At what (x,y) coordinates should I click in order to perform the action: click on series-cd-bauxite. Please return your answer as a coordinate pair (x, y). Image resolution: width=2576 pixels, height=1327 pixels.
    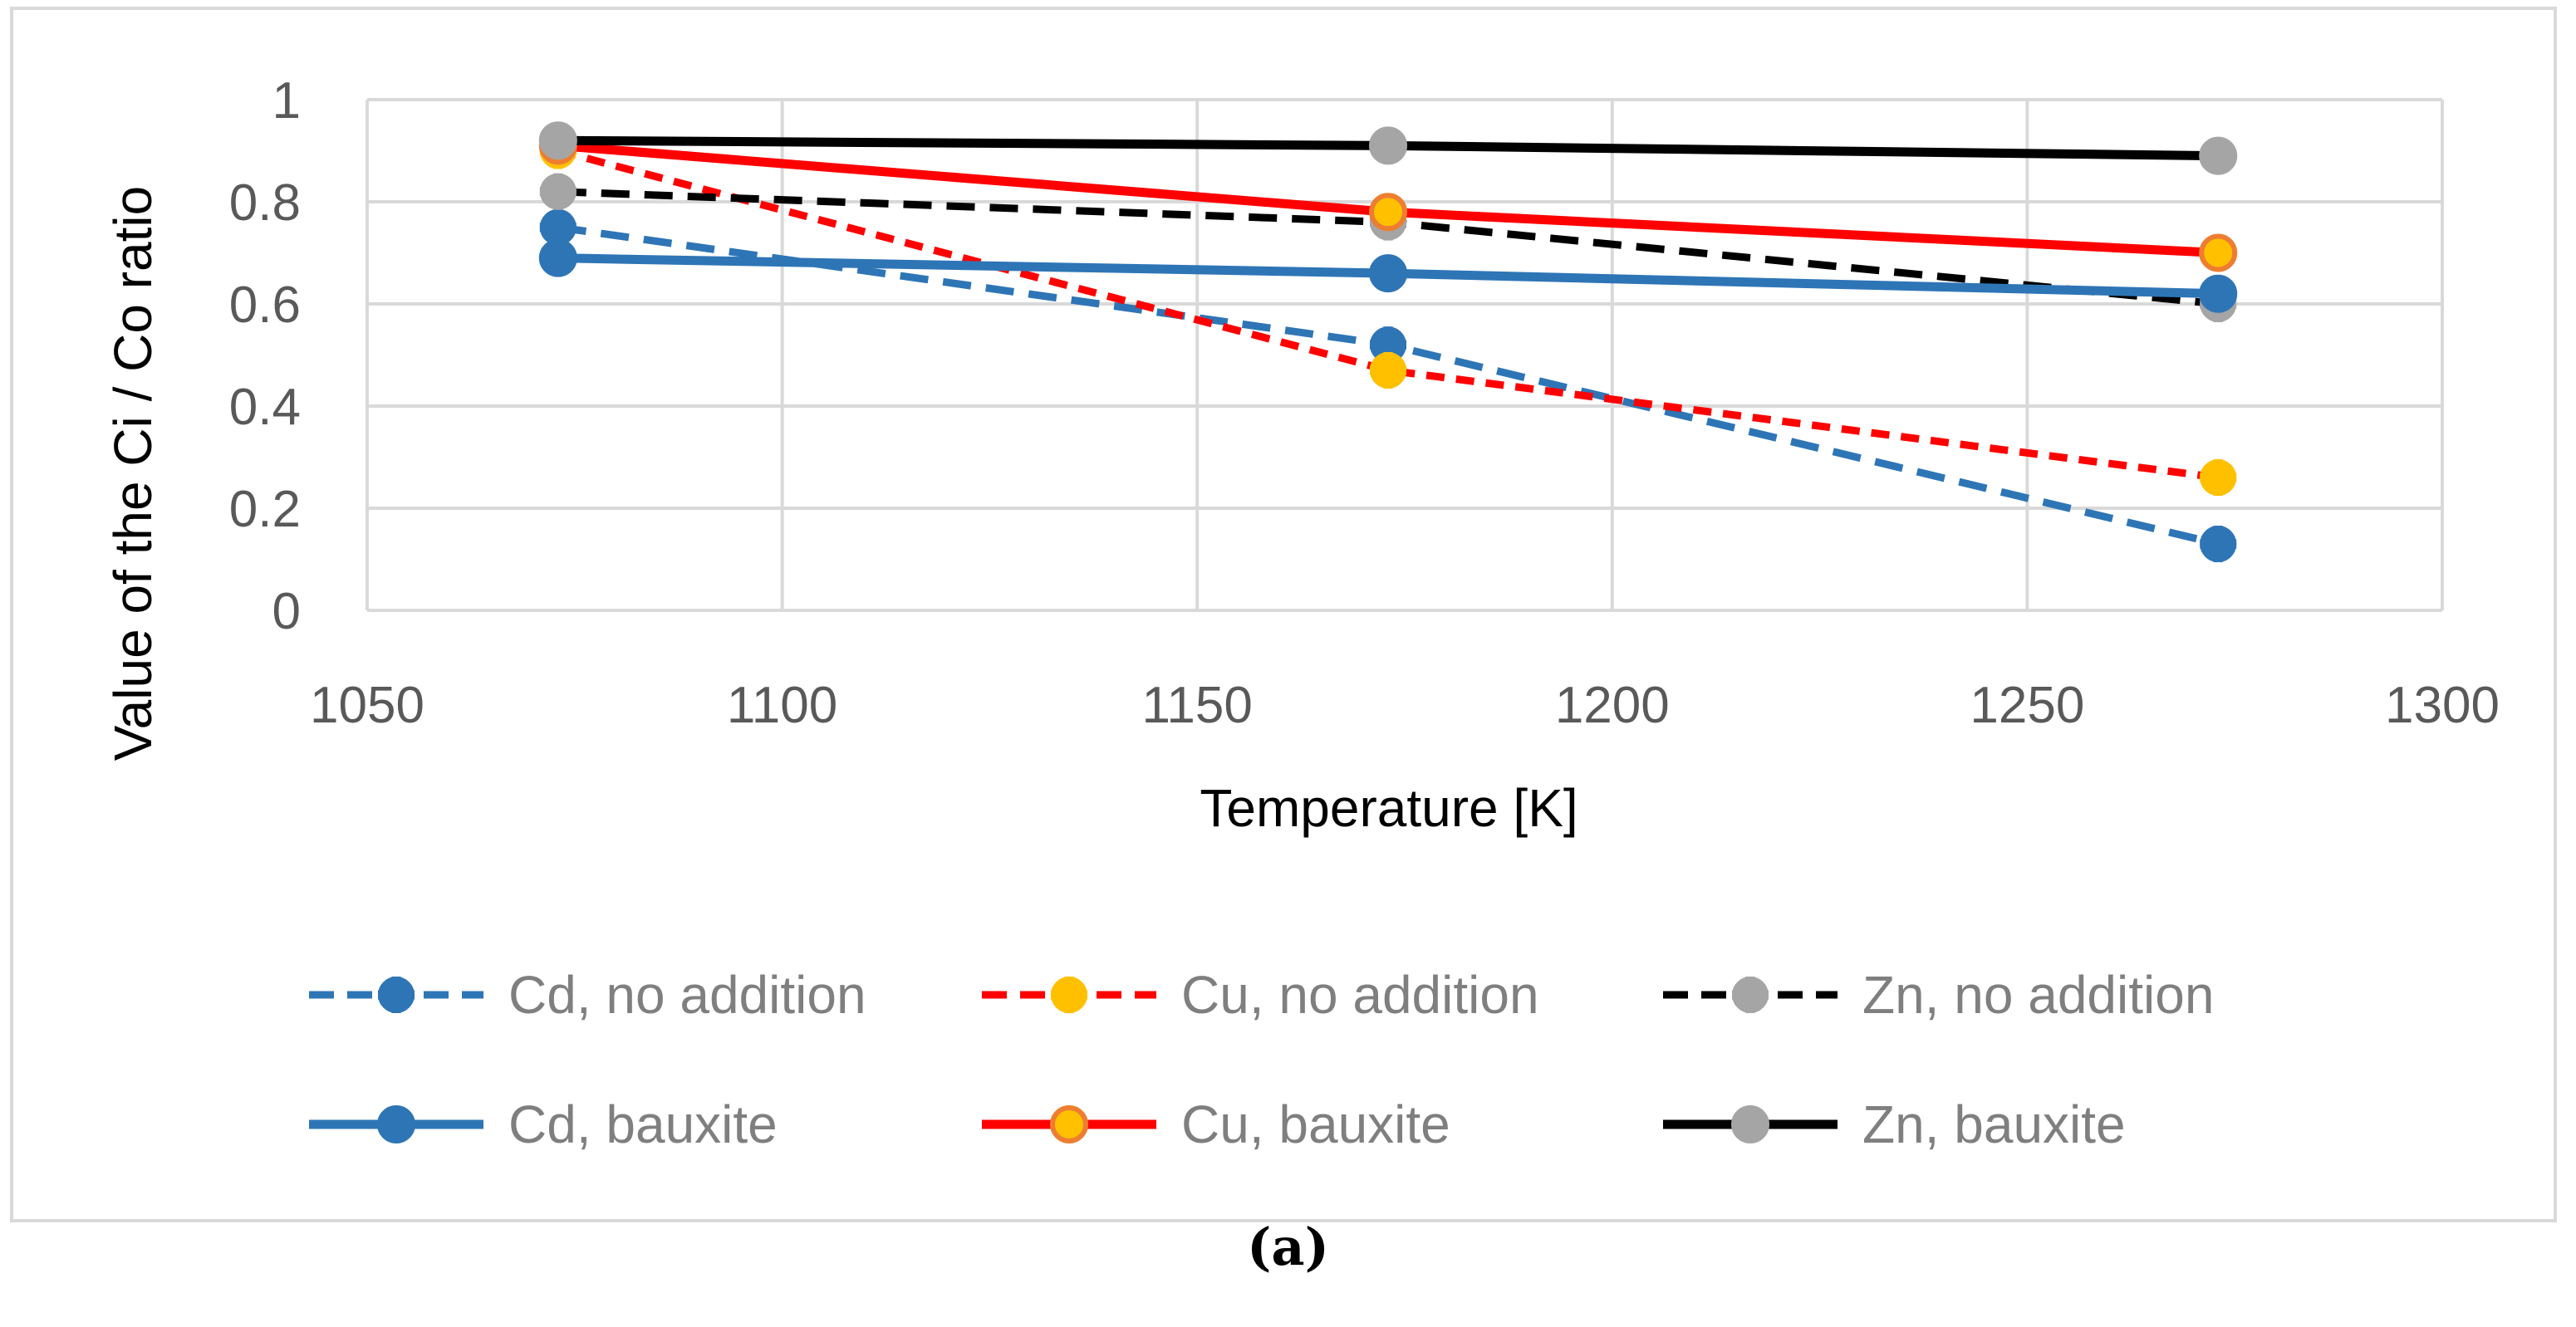
    Looking at the image, I should click on (1388, 275).